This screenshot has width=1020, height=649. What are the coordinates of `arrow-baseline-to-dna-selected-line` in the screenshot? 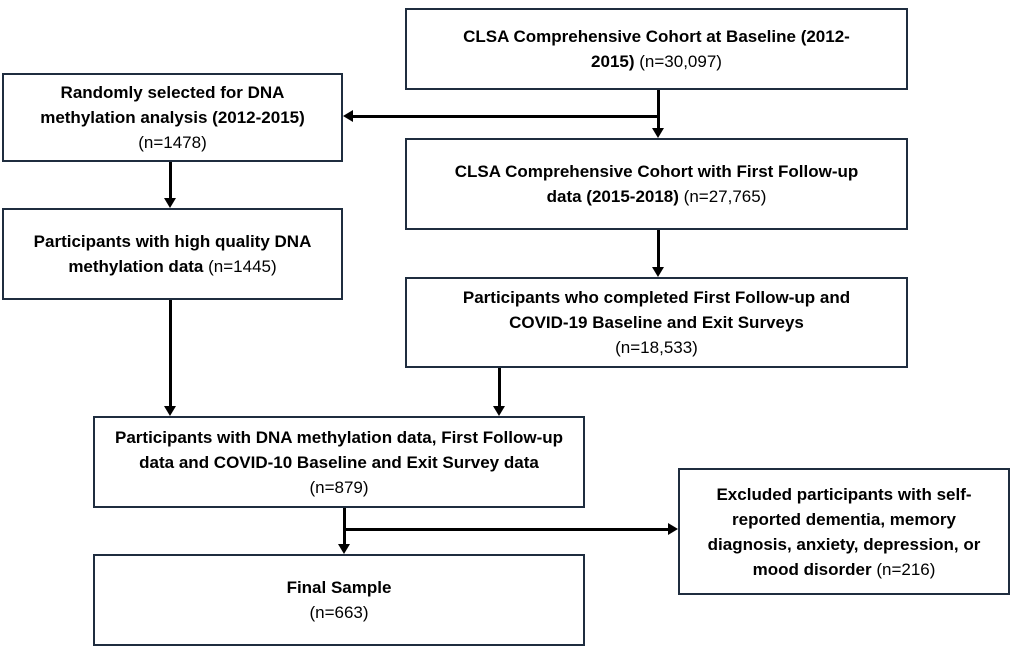 It's located at (505, 116).